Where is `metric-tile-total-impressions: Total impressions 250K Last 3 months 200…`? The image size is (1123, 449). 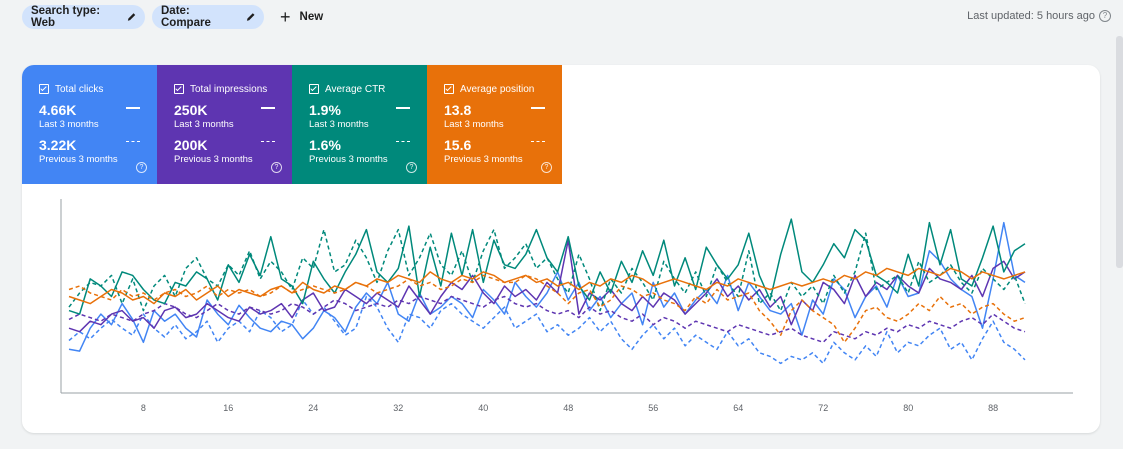
metric-tile-total-impressions: Total impressions 250K Last 3 months 200… is located at coordinates (224, 124).